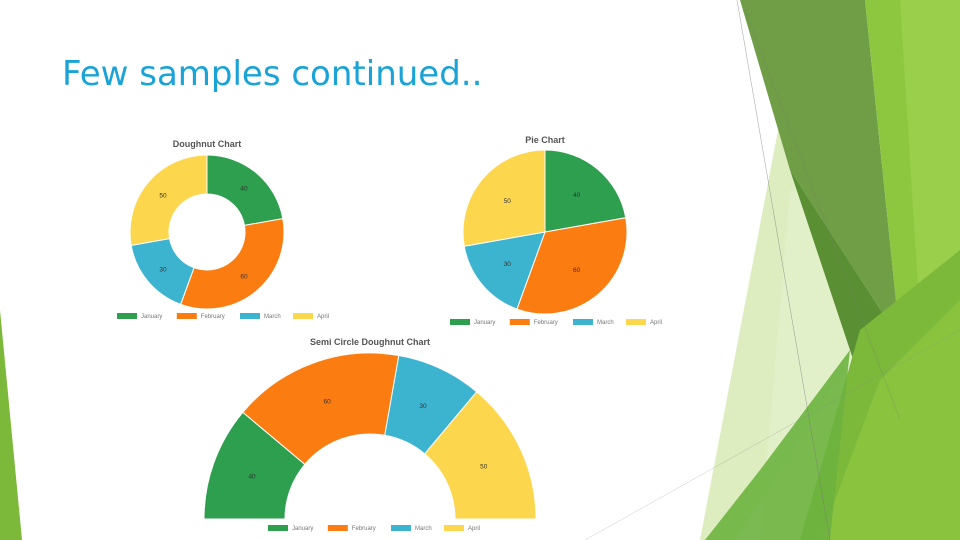 The image size is (960, 540). Describe the element at coordinates (508, 264) in the screenshot. I see `pie-data-label-march: 30` at that location.